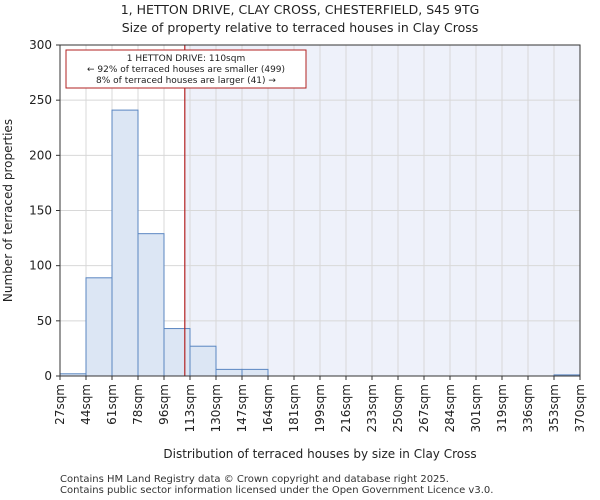  I want to click on x-tick-label: 96sqm, so click(164, 404).